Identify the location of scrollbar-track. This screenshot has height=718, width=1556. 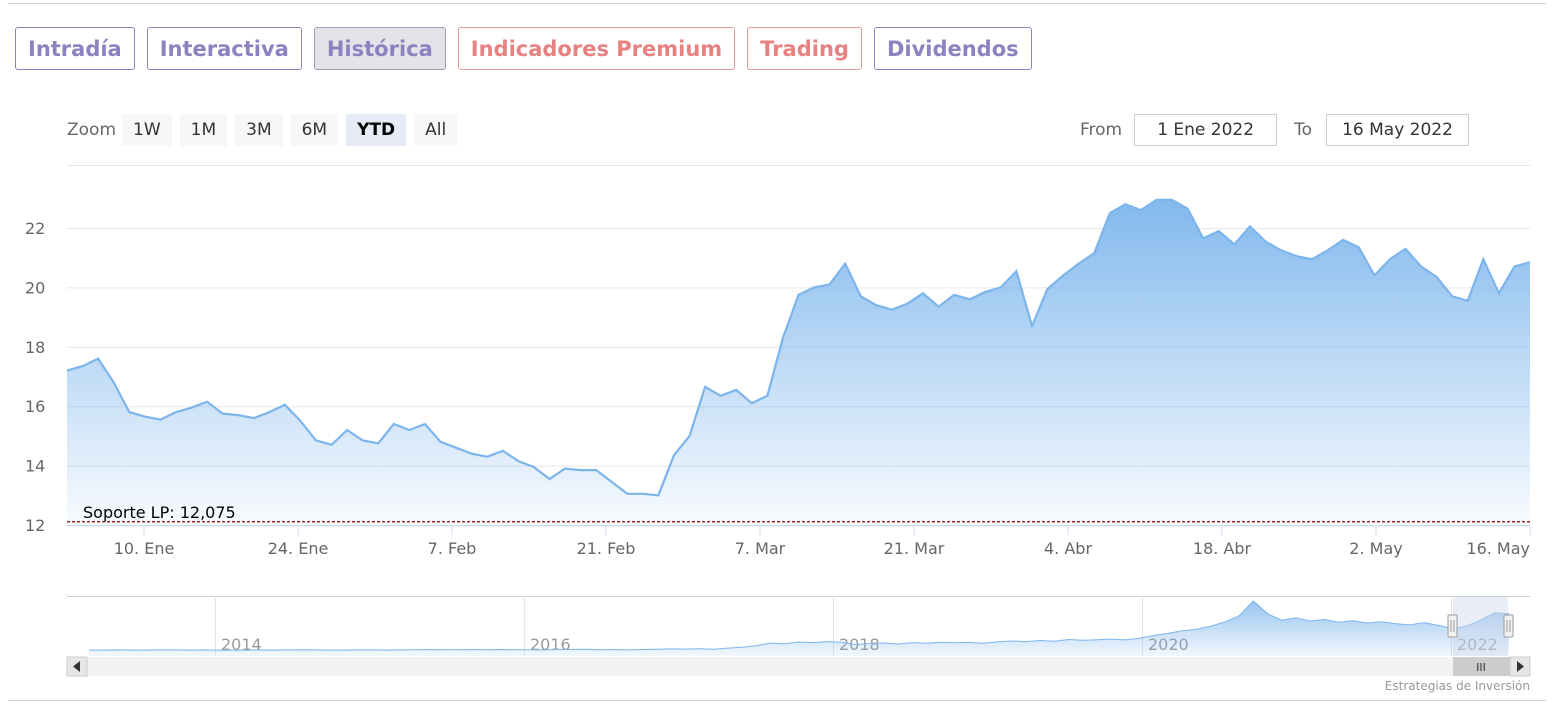
(798, 666).